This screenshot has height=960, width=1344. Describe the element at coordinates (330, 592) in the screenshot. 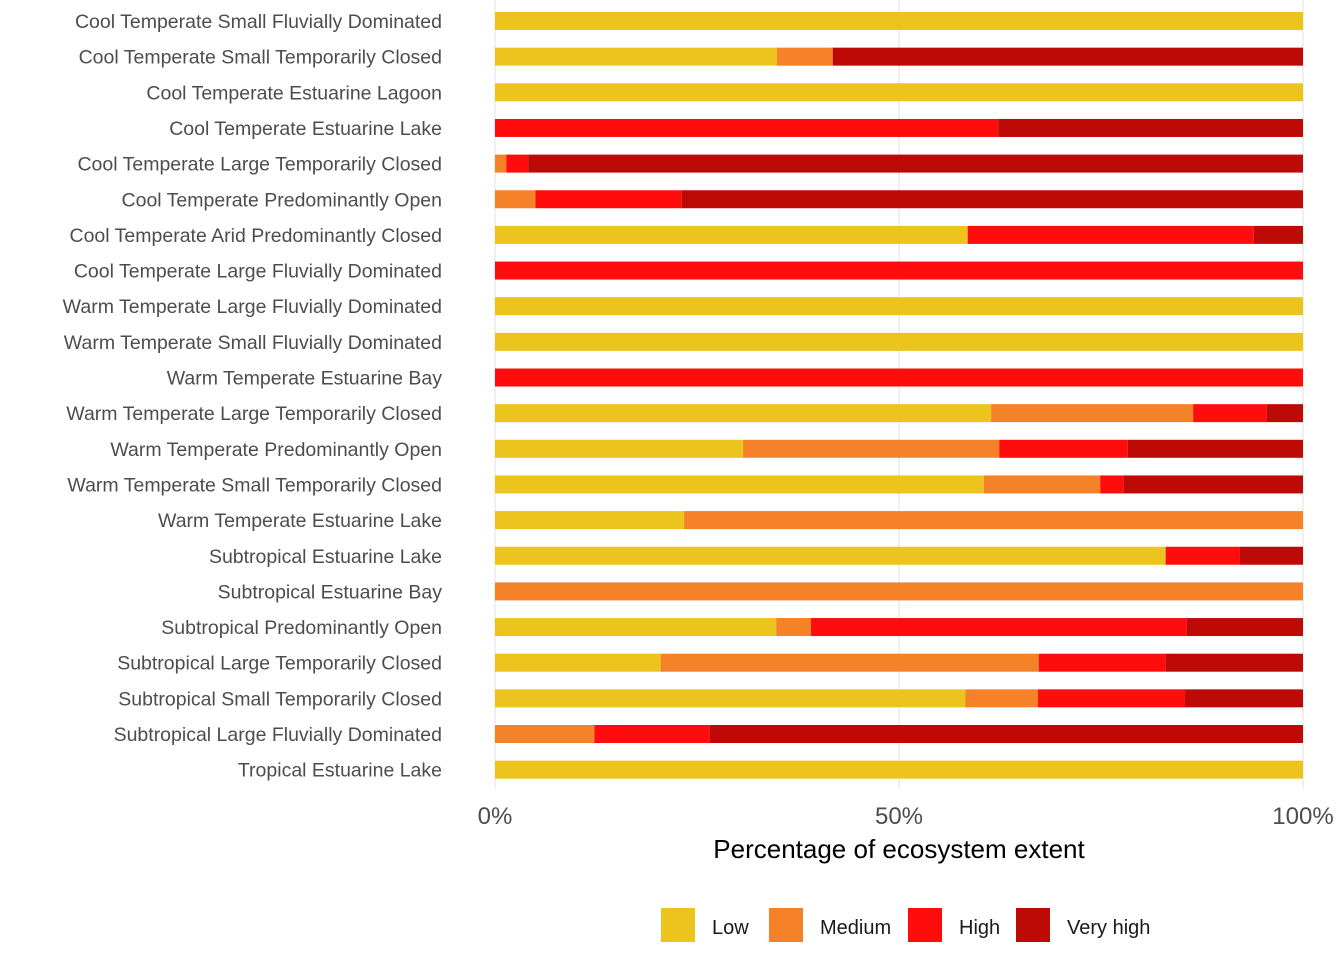

I see `y-tick-label: Subtropical Estuarine Bay` at that location.